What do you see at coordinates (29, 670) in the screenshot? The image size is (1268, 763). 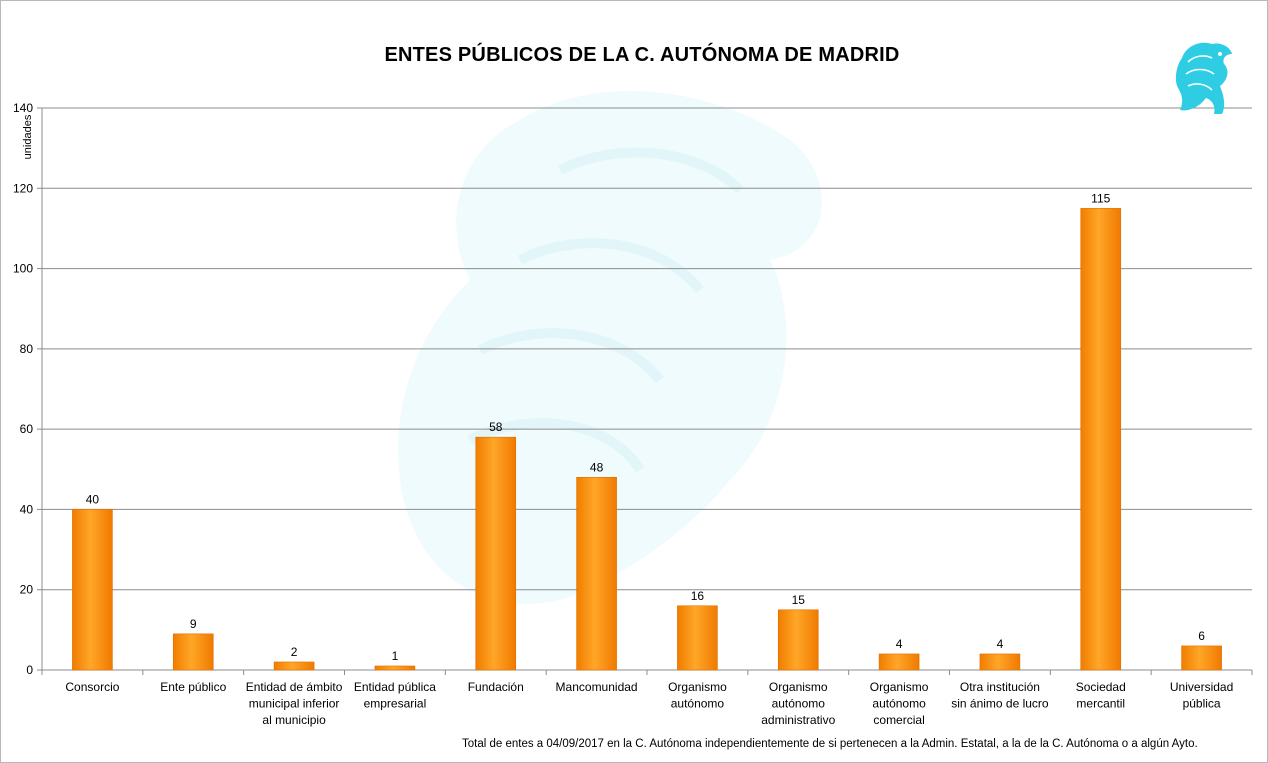 I see `y-tick-label: 0` at bounding box center [29, 670].